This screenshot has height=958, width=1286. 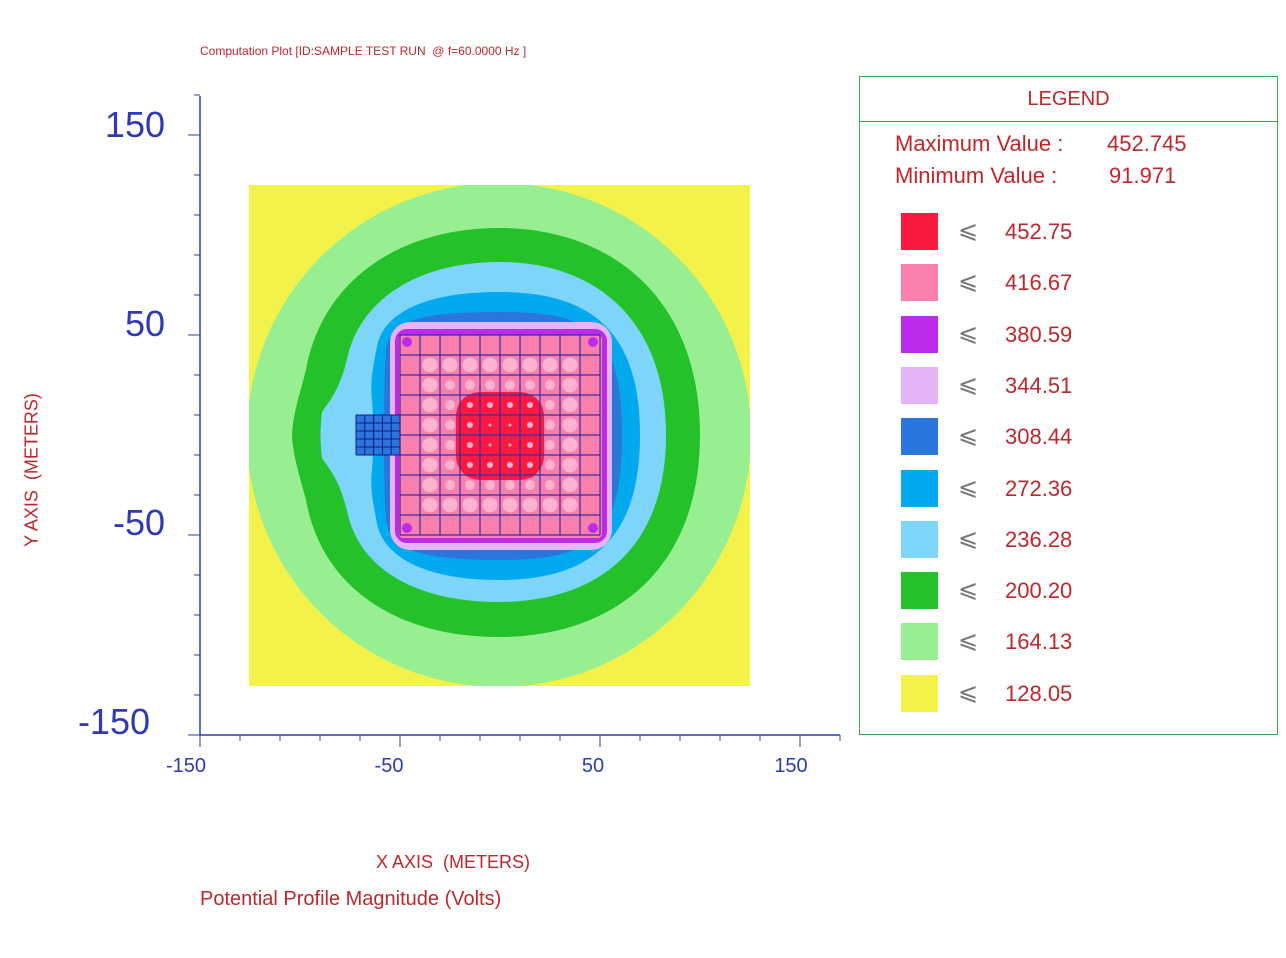 What do you see at coordinates (1039, 283) in the screenshot?
I see `legend-value: 416.67` at bounding box center [1039, 283].